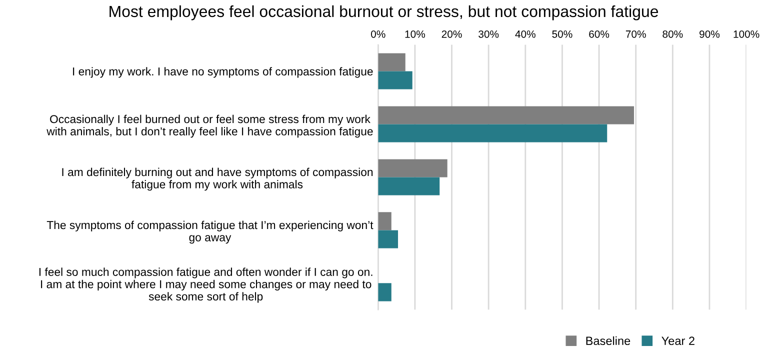 The height and width of the screenshot is (358, 767). Describe the element at coordinates (452, 34) in the screenshot. I see `x-tick-label: 20%` at that location.